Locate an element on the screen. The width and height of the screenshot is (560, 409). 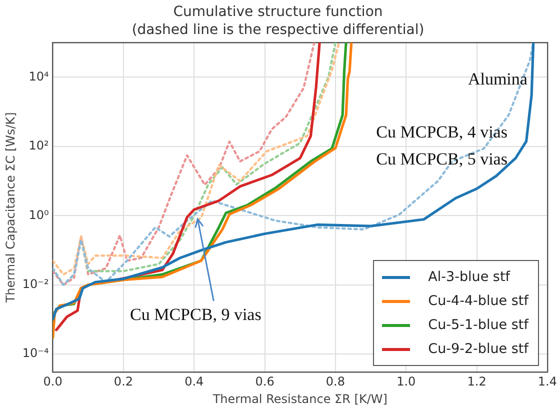
annotation: Cu MCPCB, 9 vias is located at coordinates (196, 314).